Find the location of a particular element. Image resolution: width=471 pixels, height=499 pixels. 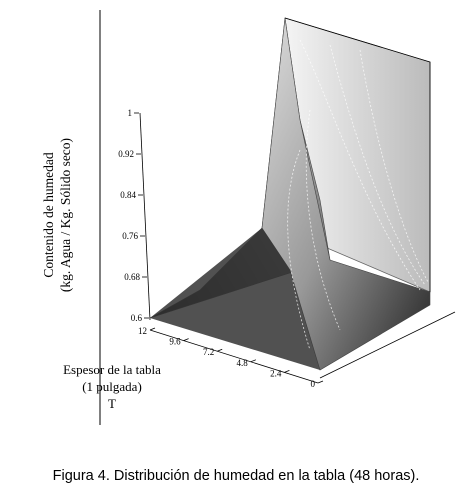

z-tick-label: 1 is located at coordinates (130, 113).